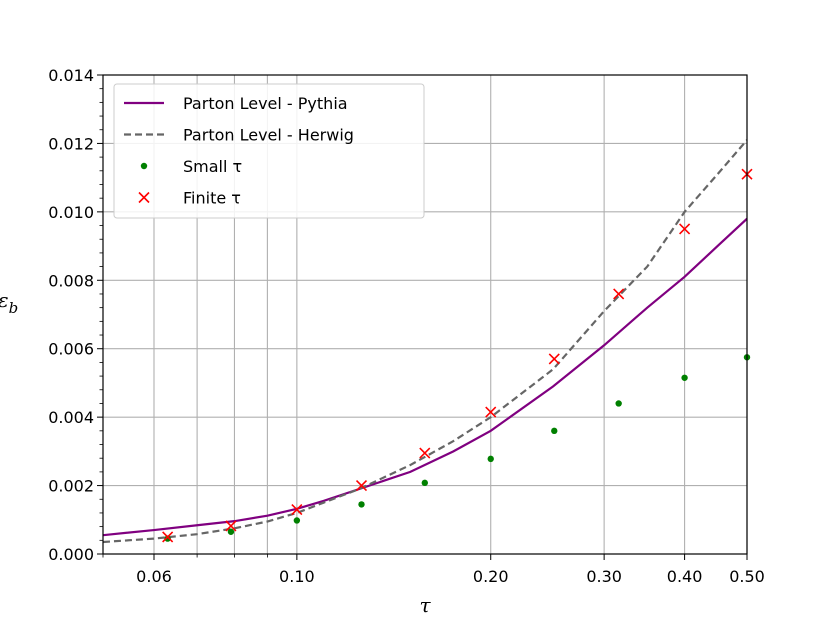  I want to click on y-axis-label-main: ε, so click(4, 300).